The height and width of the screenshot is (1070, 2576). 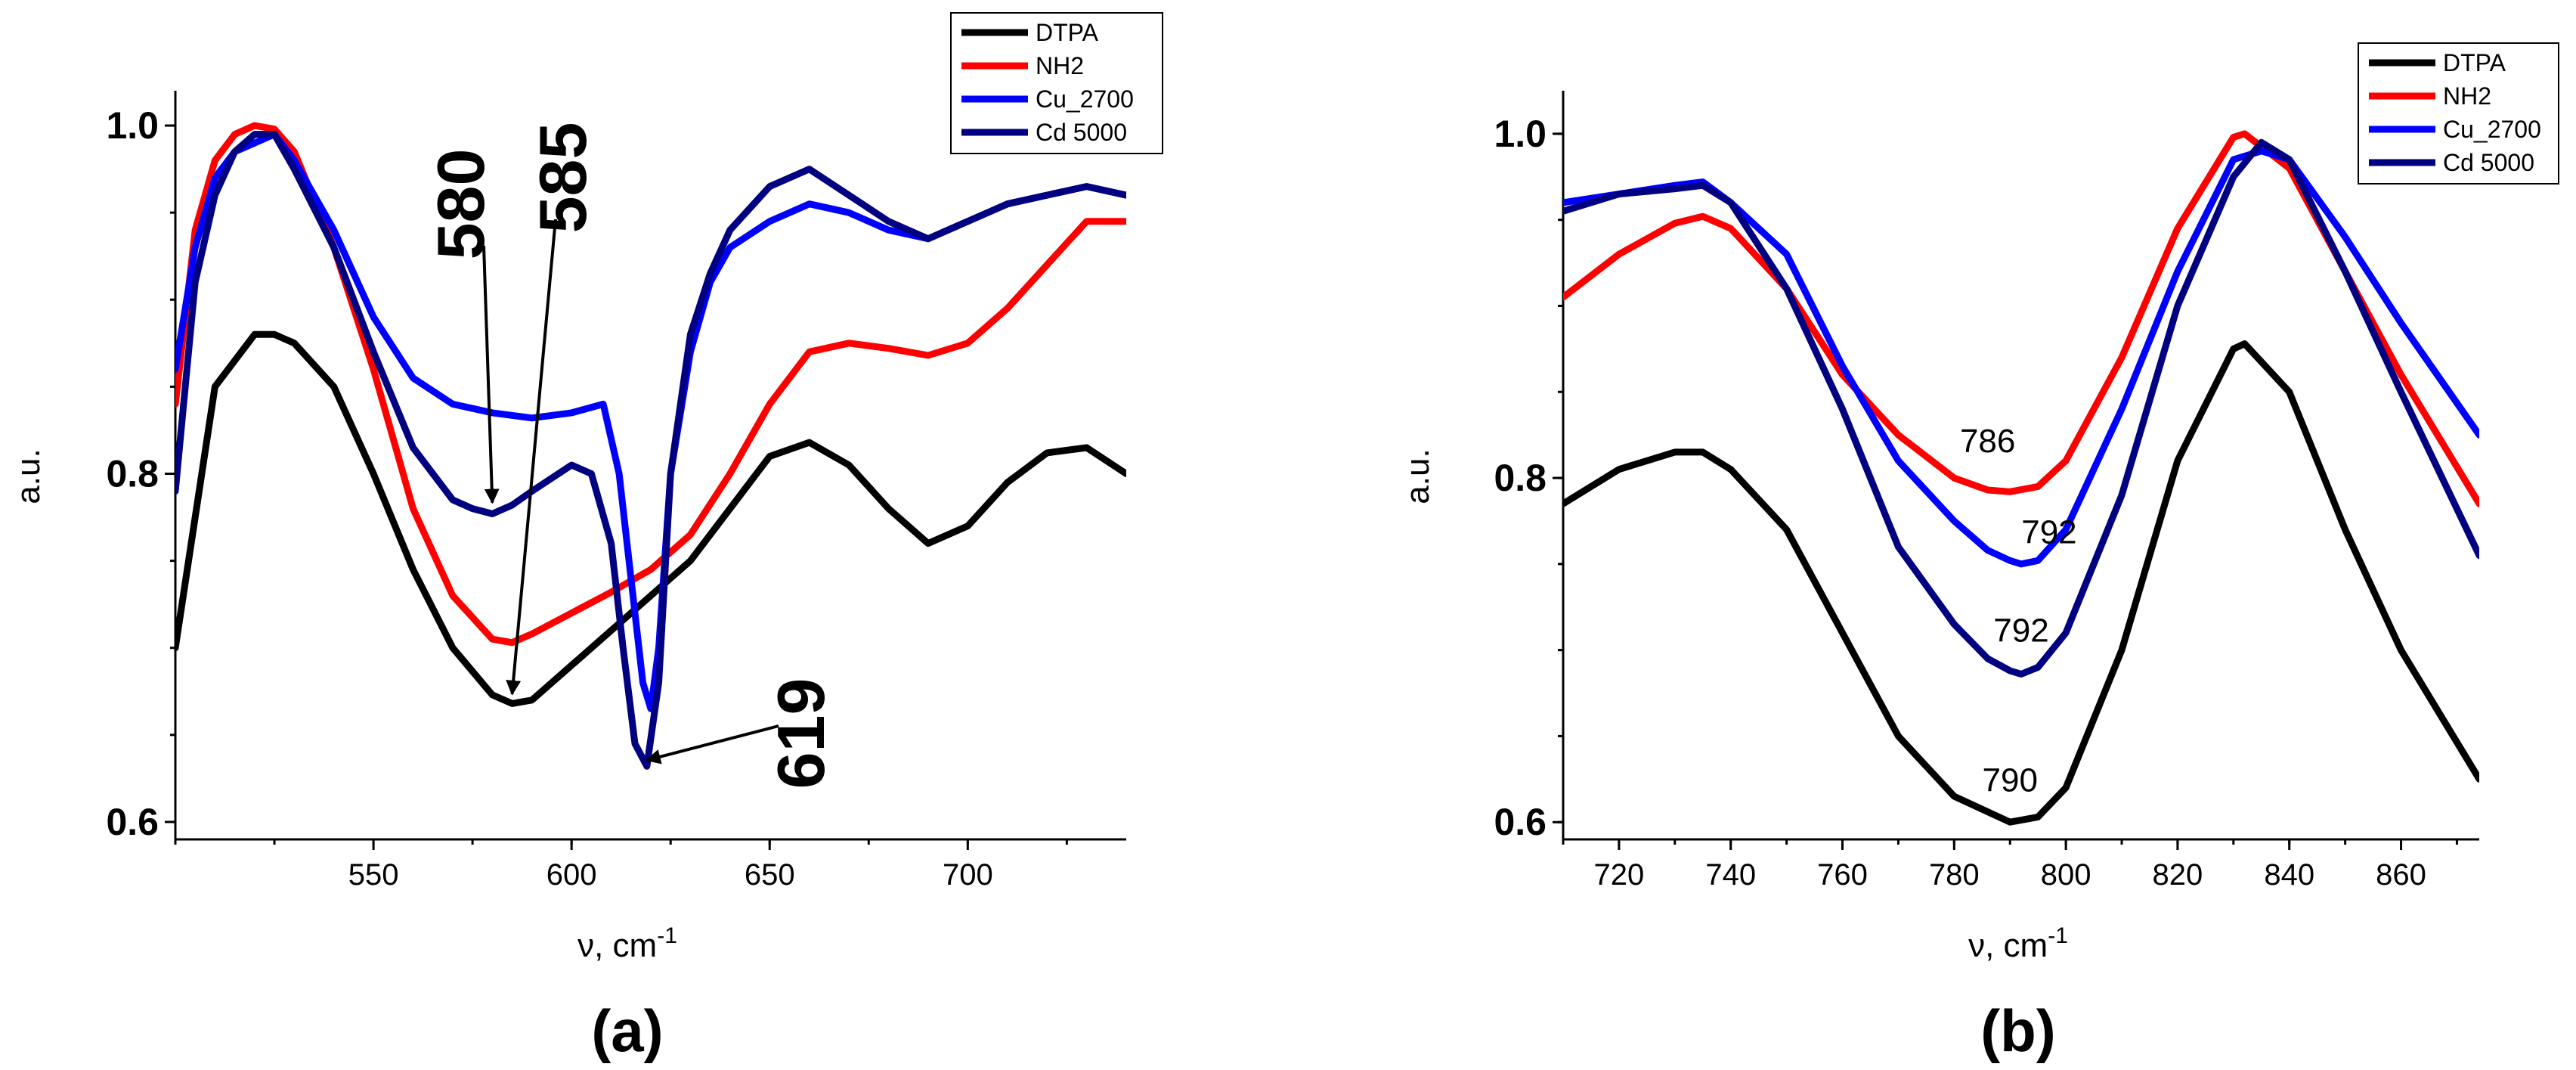 I want to click on x-tick-label: 820, so click(x=2178, y=875).